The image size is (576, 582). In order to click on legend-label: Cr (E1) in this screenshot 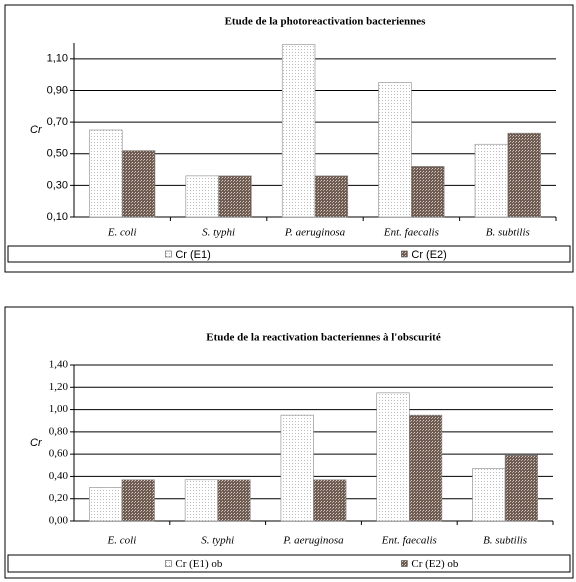, I will do `click(192, 255)`.